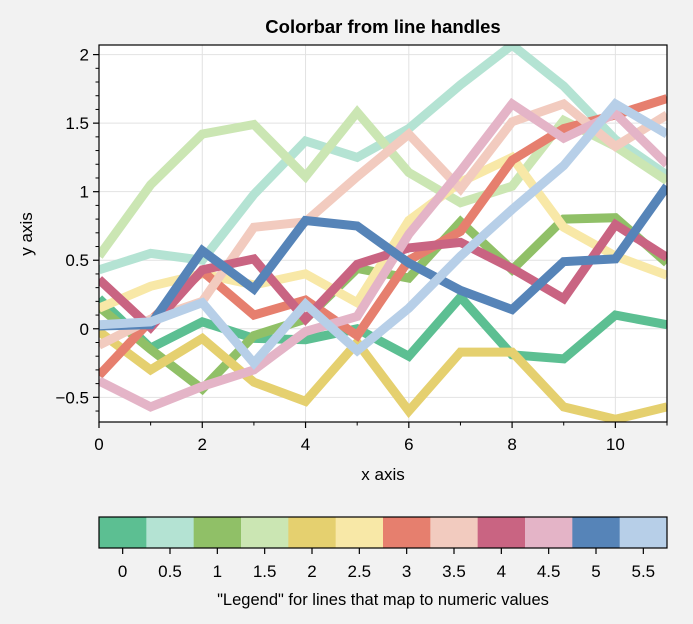 This screenshot has width=693, height=624. I want to click on y-tick-label: 0, so click(84, 329).